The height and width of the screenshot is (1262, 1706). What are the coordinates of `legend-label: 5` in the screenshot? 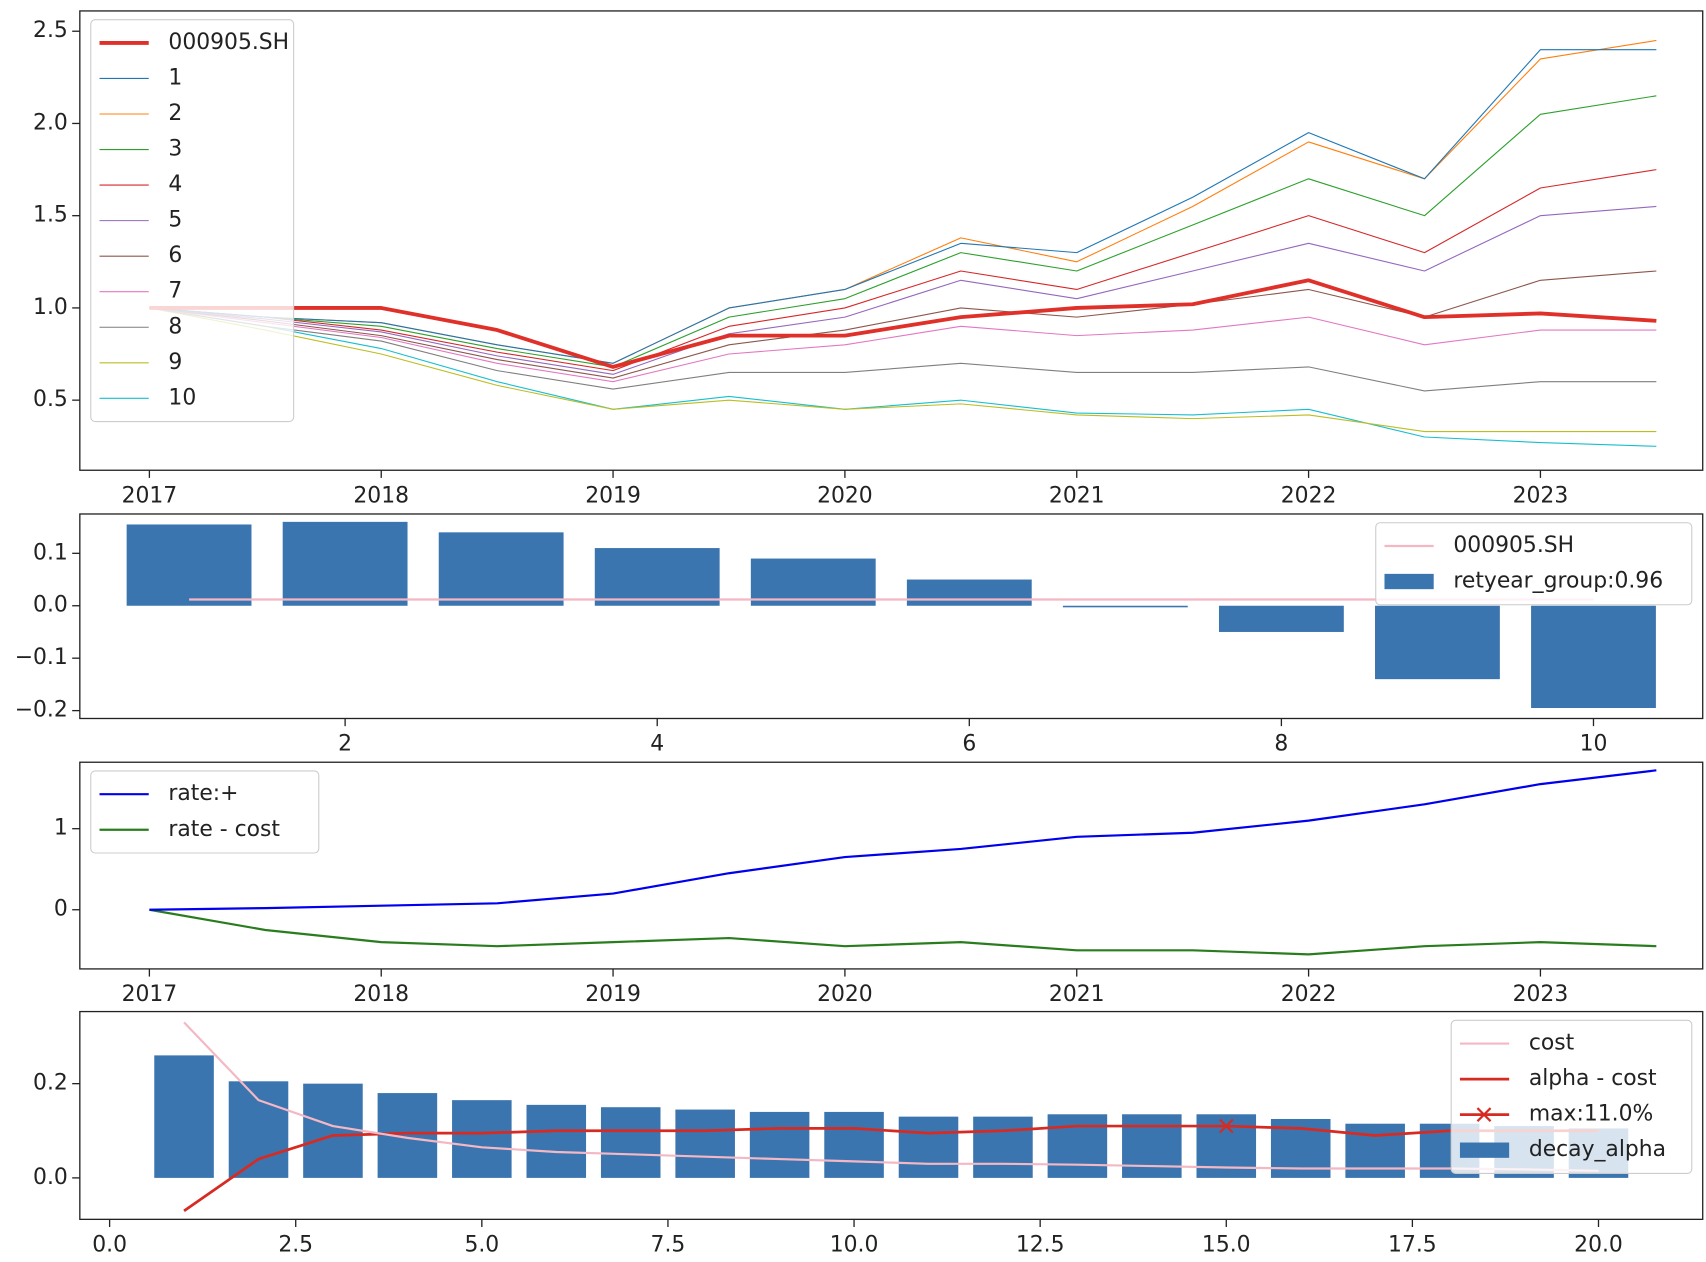 It's located at (175, 220).